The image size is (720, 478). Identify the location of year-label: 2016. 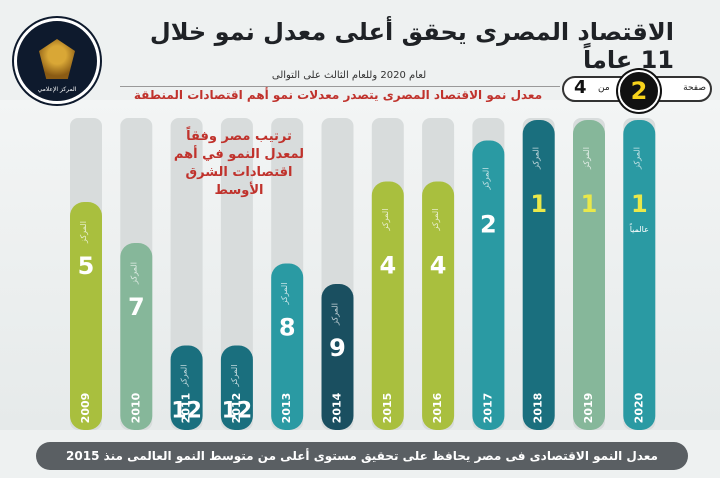
(437, 407).